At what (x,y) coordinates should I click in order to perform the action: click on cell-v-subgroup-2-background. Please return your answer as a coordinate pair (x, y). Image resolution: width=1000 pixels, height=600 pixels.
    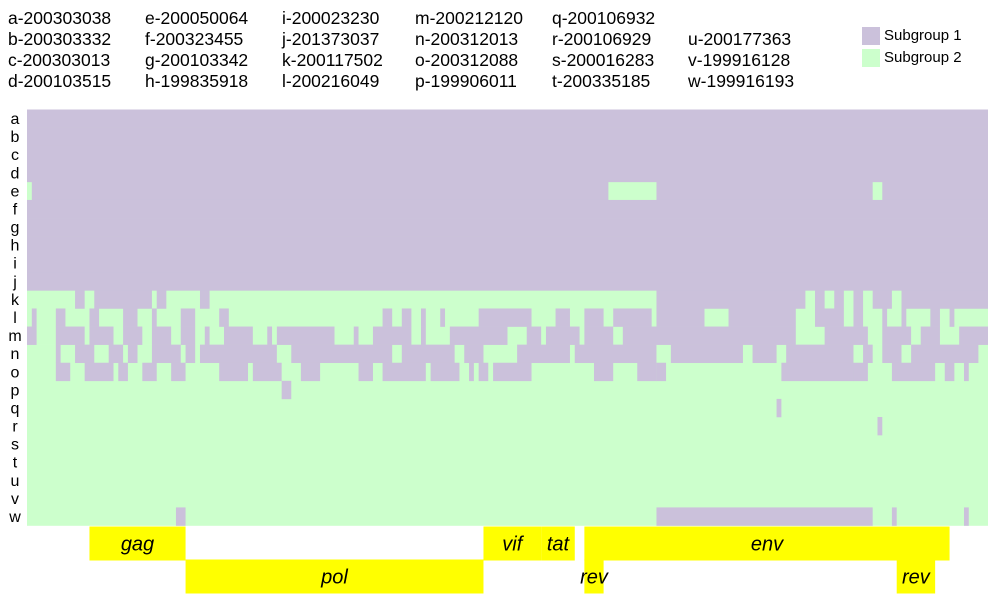
    Looking at the image, I should click on (507, 498).